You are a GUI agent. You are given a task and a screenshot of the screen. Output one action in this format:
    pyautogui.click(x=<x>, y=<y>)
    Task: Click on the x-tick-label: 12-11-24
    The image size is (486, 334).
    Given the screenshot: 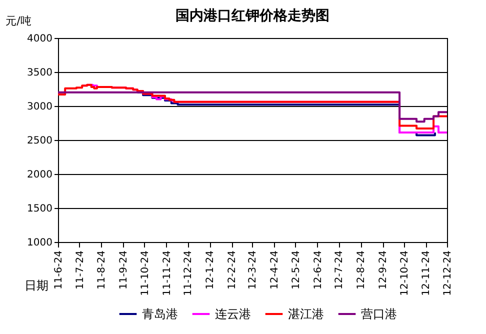 What is the action you would take?
    pyautogui.click(x=426, y=273)
    